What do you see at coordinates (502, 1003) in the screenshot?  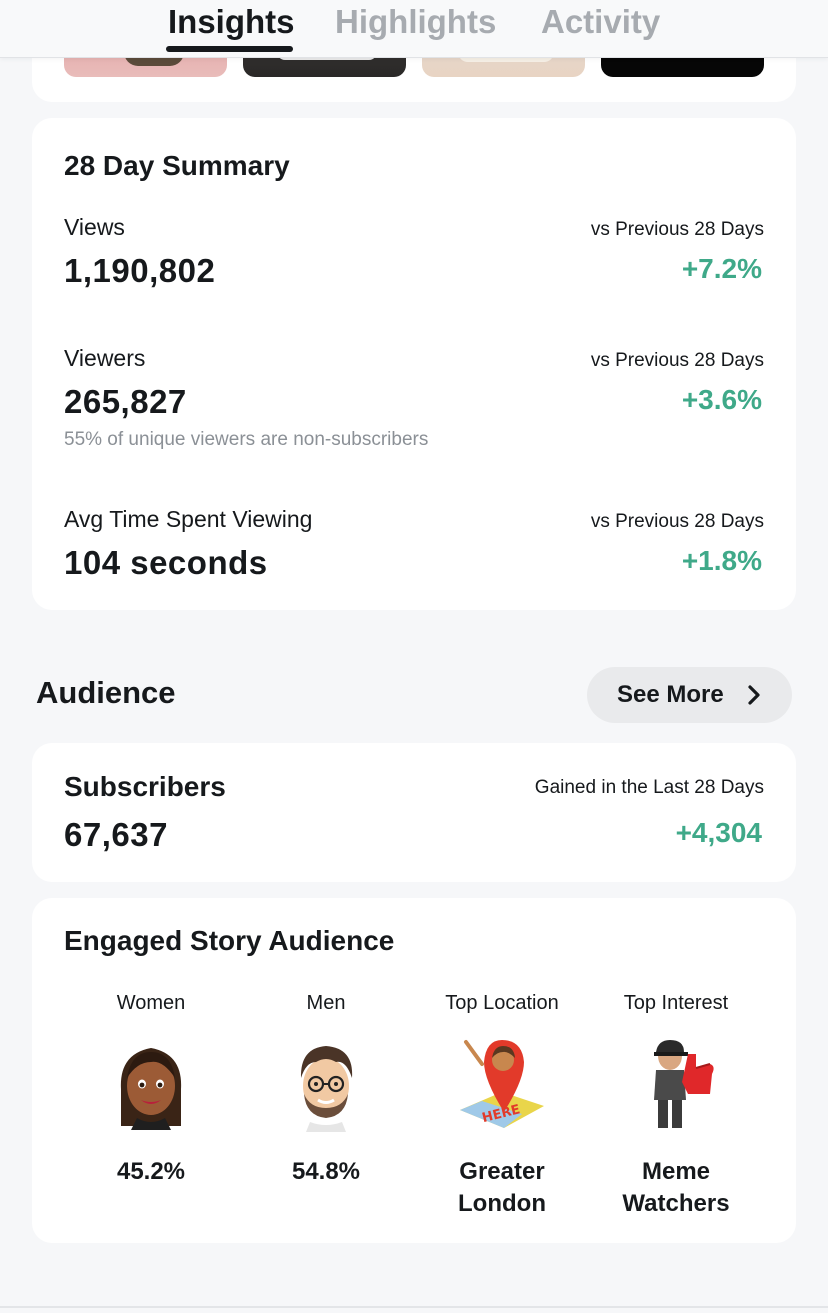 I see `top-location-label: Top Location` at bounding box center [502, 1003].